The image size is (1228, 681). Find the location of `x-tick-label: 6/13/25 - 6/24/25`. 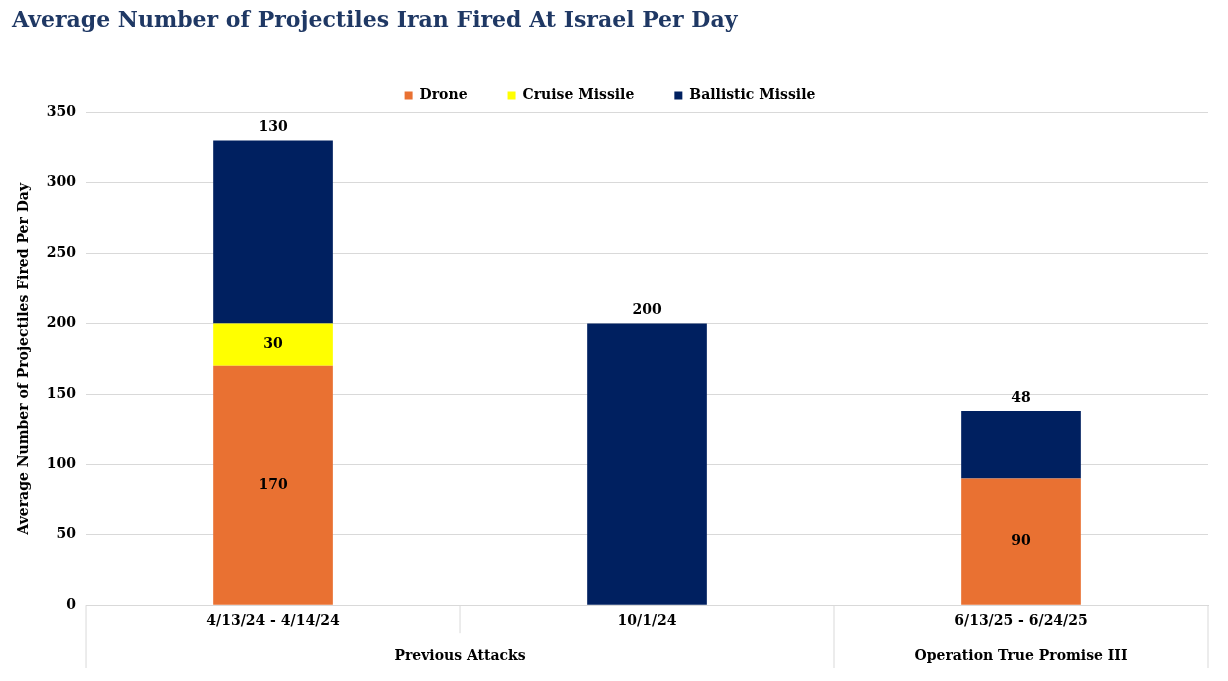

x-tick-label: 6/13/25 - 6/24/25 is located at coordinates (1021, 620).